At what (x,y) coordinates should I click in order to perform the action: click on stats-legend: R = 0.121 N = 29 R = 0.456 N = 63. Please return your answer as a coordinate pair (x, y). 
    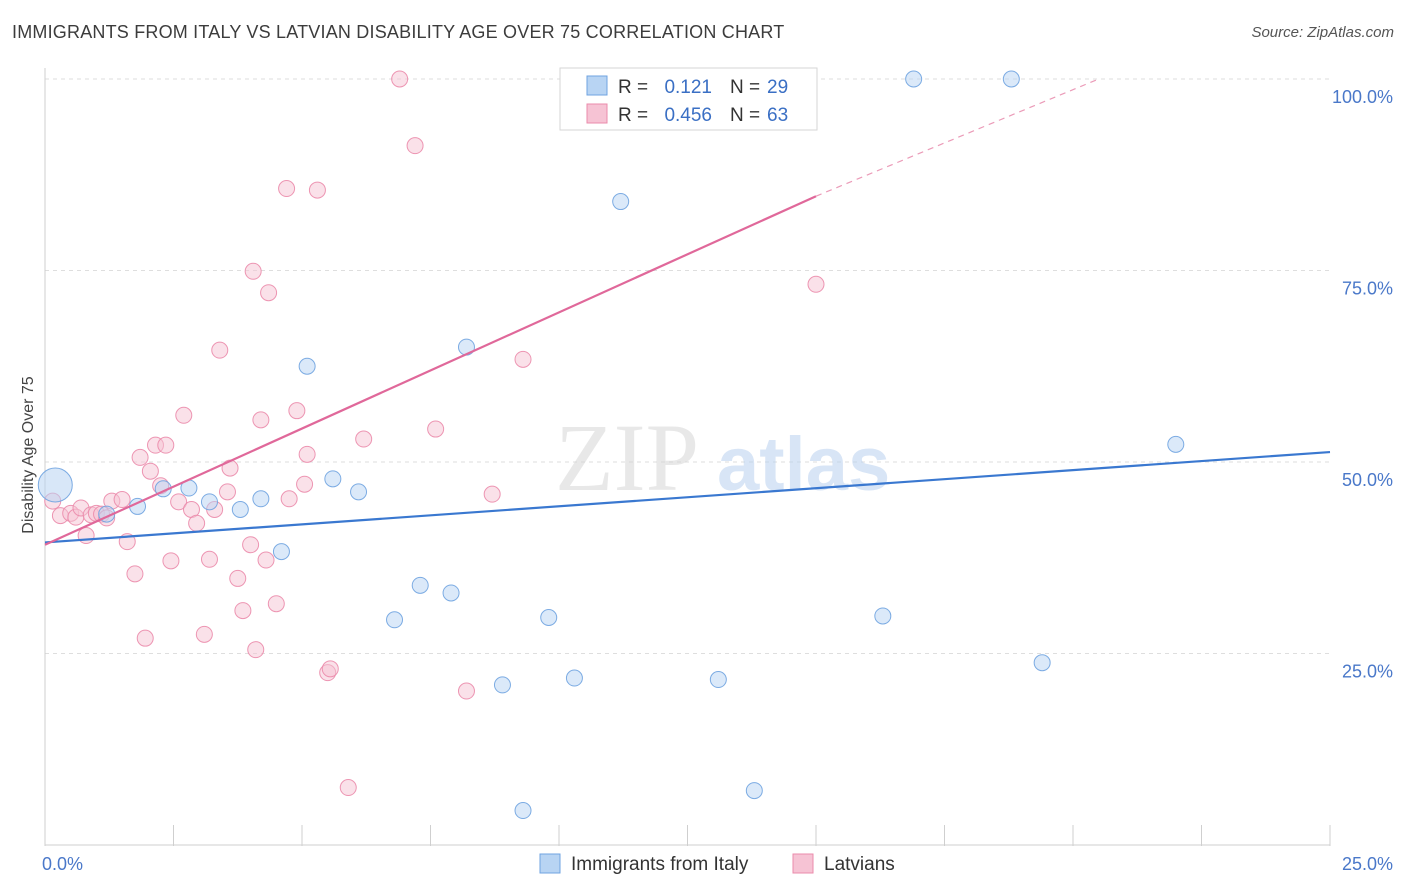
    Looking at the image, I should click on (688, 99).